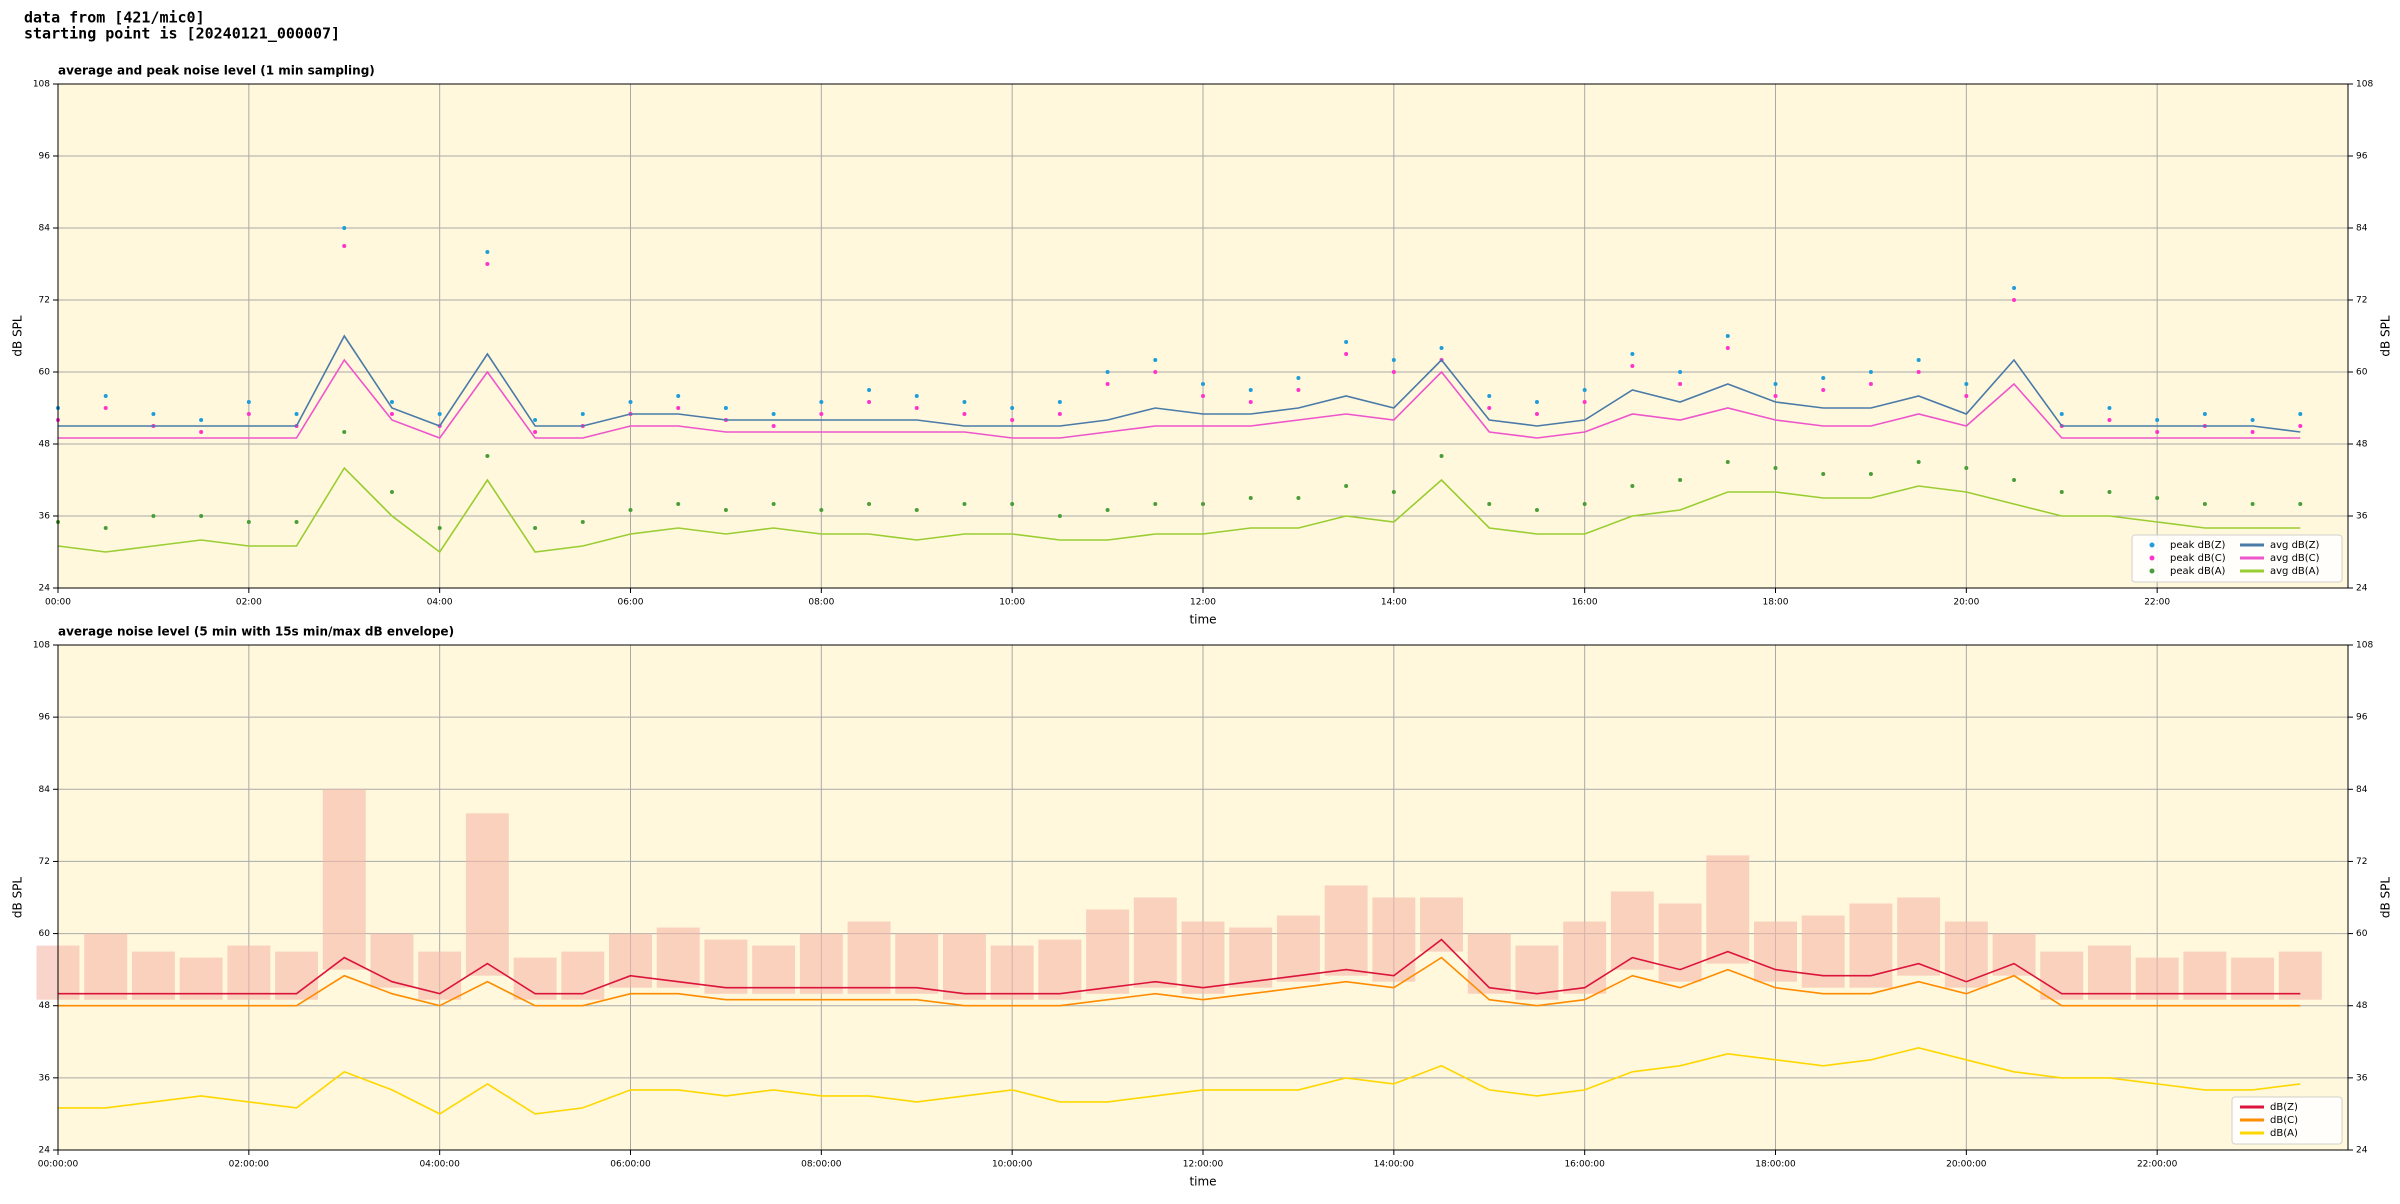  What do you see at coordinates (249, 1165) in the screenshot?
I see `x-tick-label: 02:00:00` at bounding box center [249, 1165].